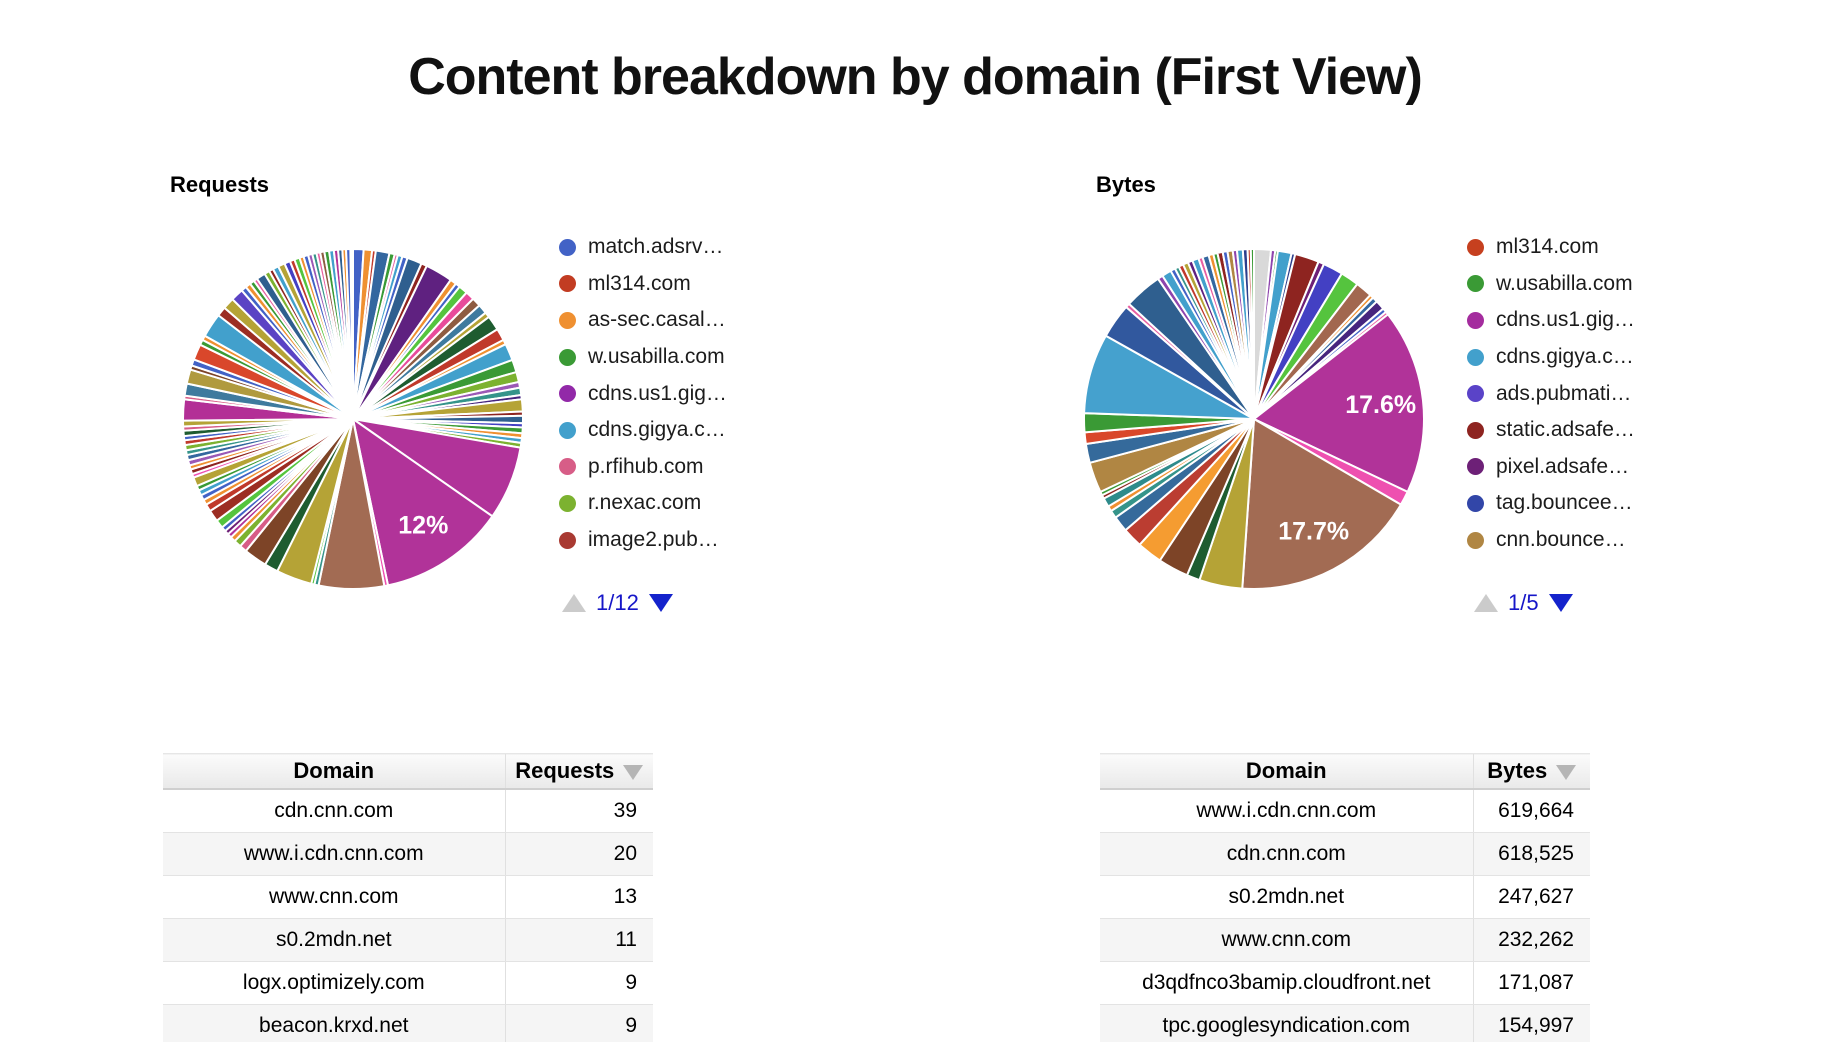 The width and height of the screenshot is (1830, 1042). What do you see at coordinates (1286, 1023) in the screenshot?
I see `domain-cell: tpc.googlesyndication.com` at bounding box center [1286, 1023].